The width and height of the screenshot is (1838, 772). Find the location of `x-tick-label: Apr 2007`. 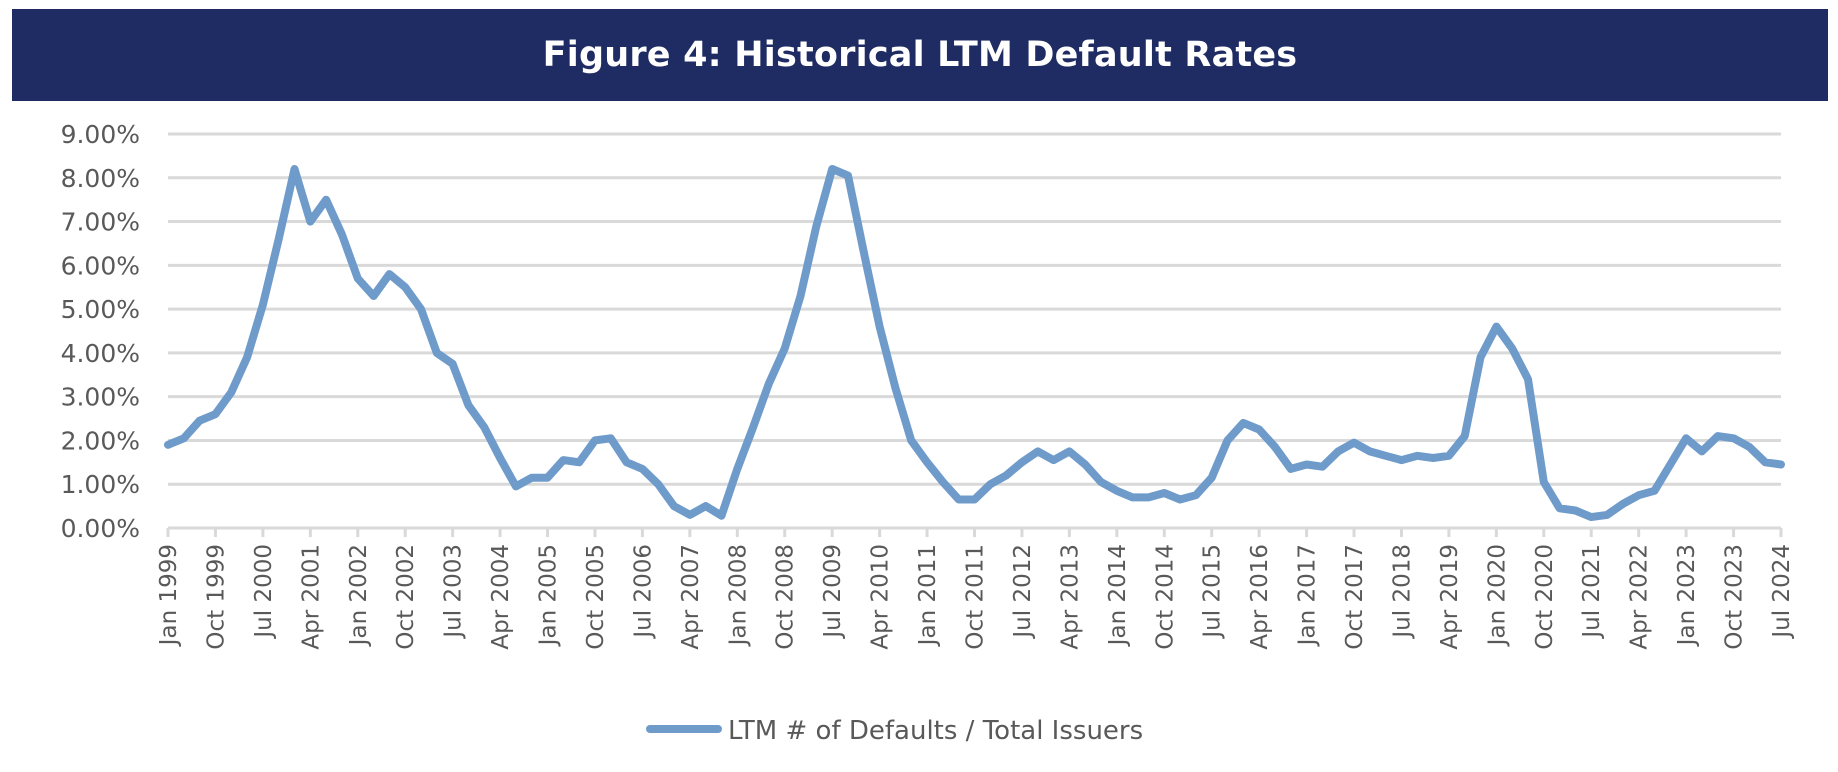

x-tick-label: Apr 2007 is located at coordinates (691, 597).